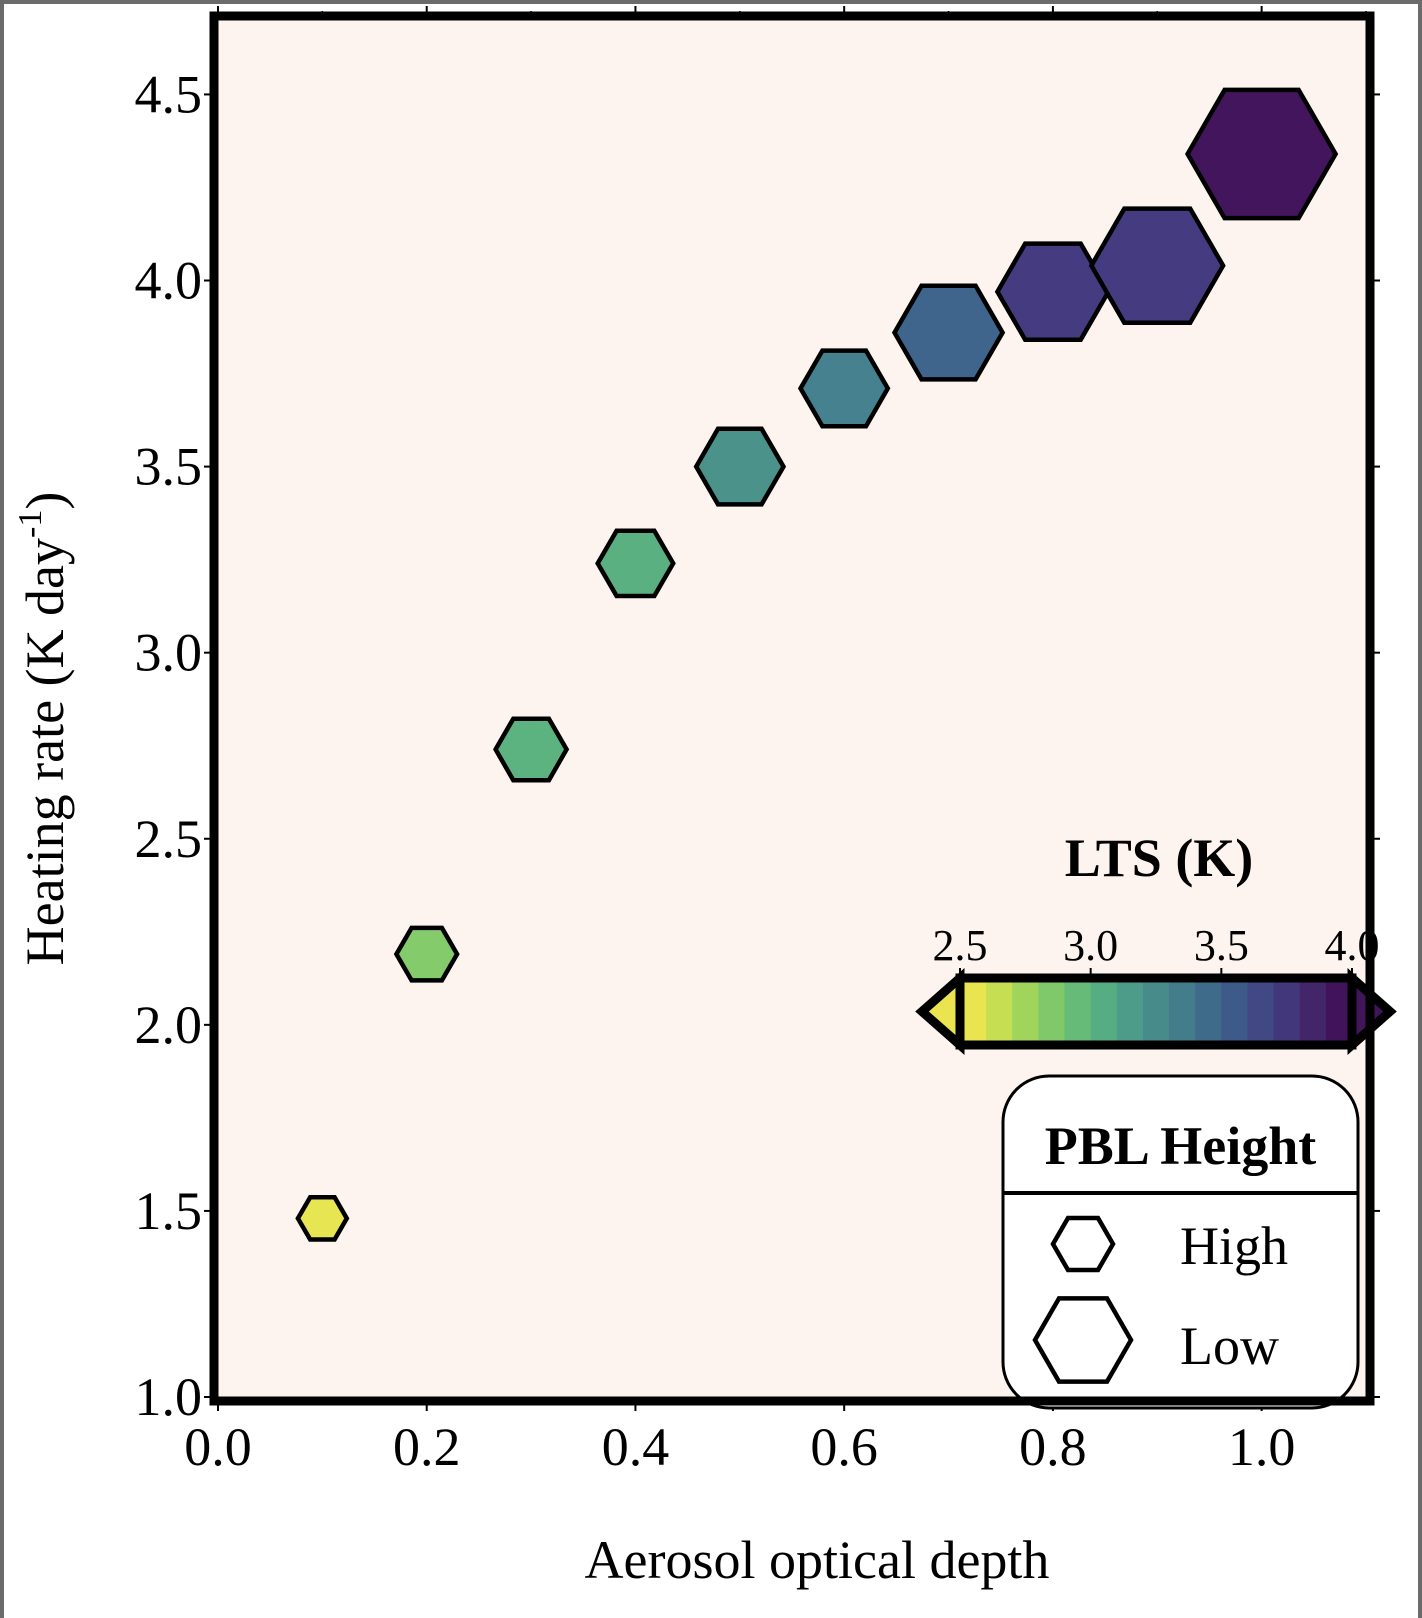  I want to click on y-tick-label: 4.5, so click(169, 94).